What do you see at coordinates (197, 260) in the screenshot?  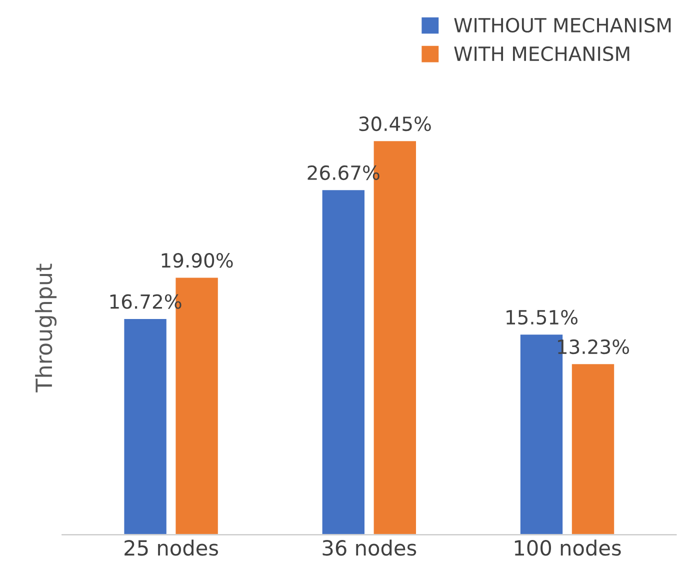 I see `data-label: 19.90%` at bounding box center [197, 260].